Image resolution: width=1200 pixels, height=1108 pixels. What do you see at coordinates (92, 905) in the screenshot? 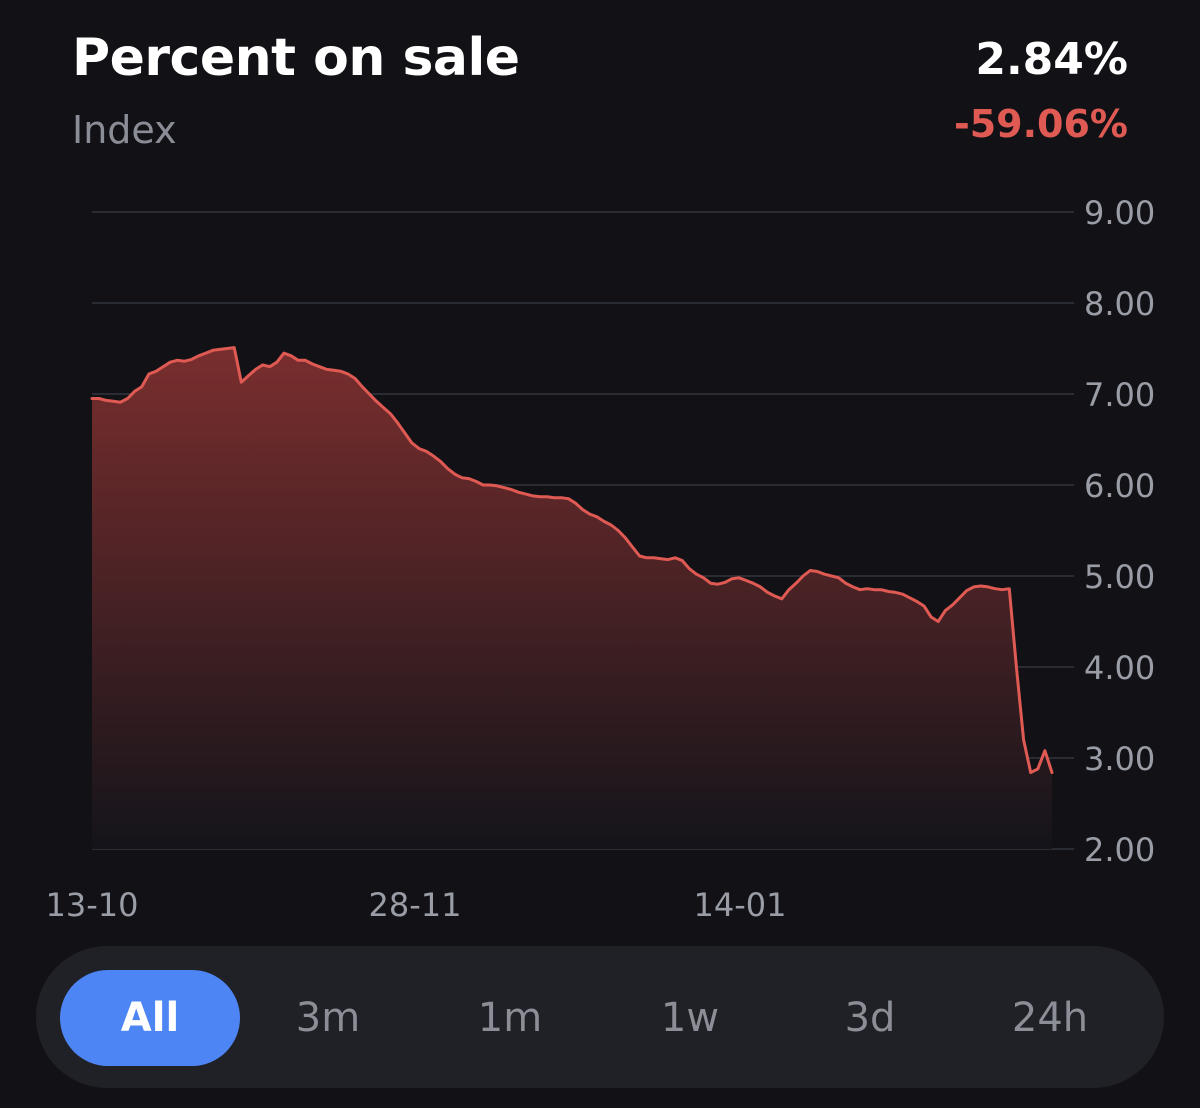
I see `x-tick-label: 13-10` at bounding box center [92, 905].